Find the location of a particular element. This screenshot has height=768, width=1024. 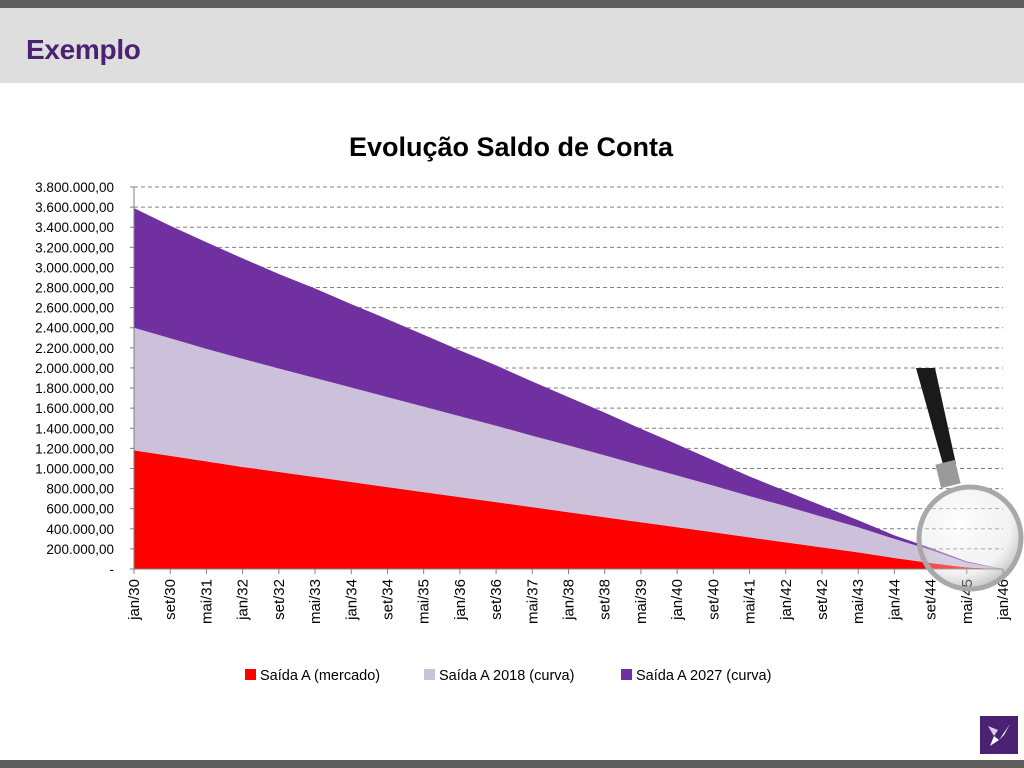

y-tick-label: 2.200.000,00 is located at coordinates (74, 348).